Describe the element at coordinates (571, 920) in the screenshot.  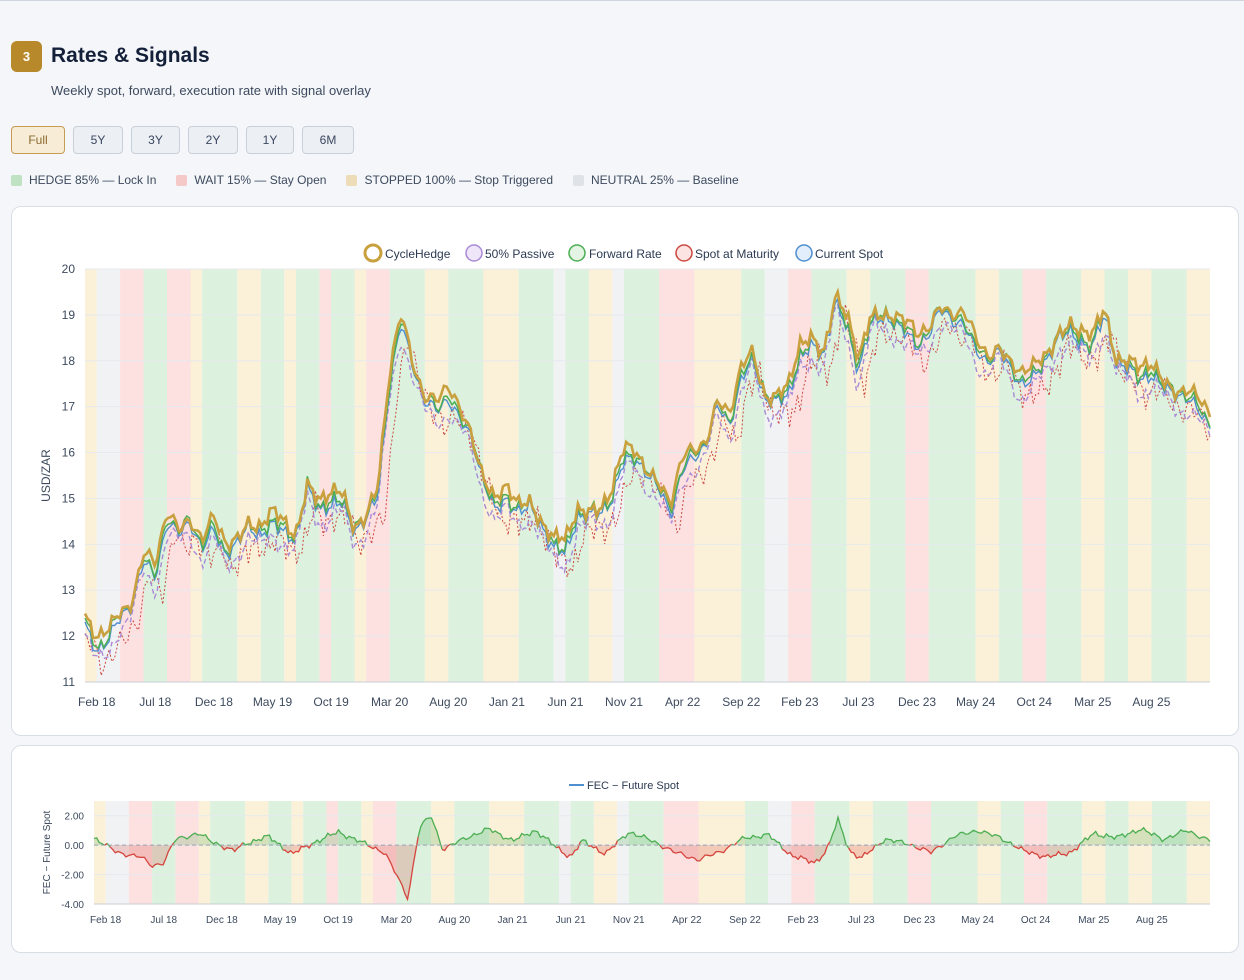
I see `x-tick-label: Jun 21` at that location.